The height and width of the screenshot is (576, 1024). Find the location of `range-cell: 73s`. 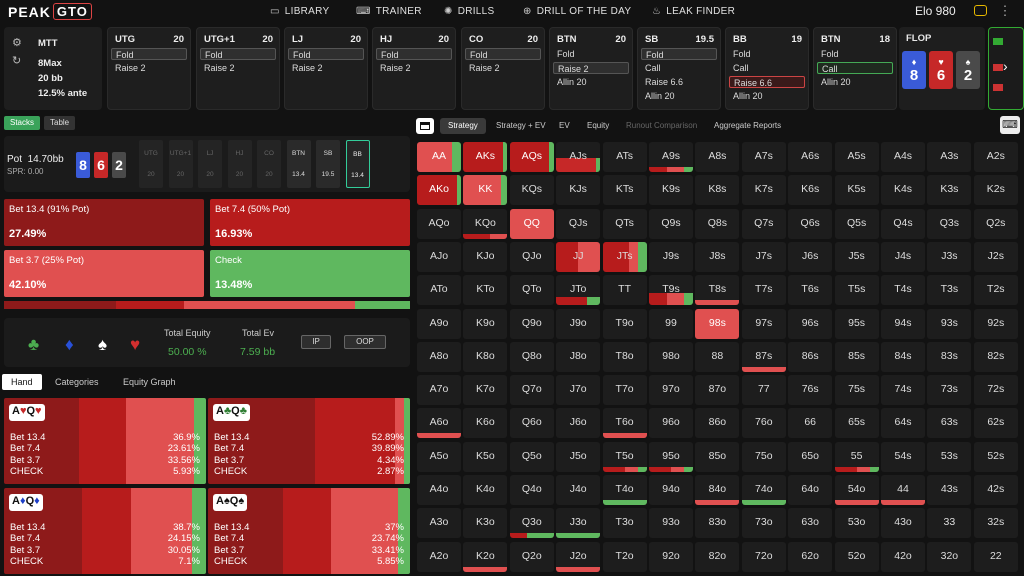

range-cell: 73s is located at coordinates (949, 390).